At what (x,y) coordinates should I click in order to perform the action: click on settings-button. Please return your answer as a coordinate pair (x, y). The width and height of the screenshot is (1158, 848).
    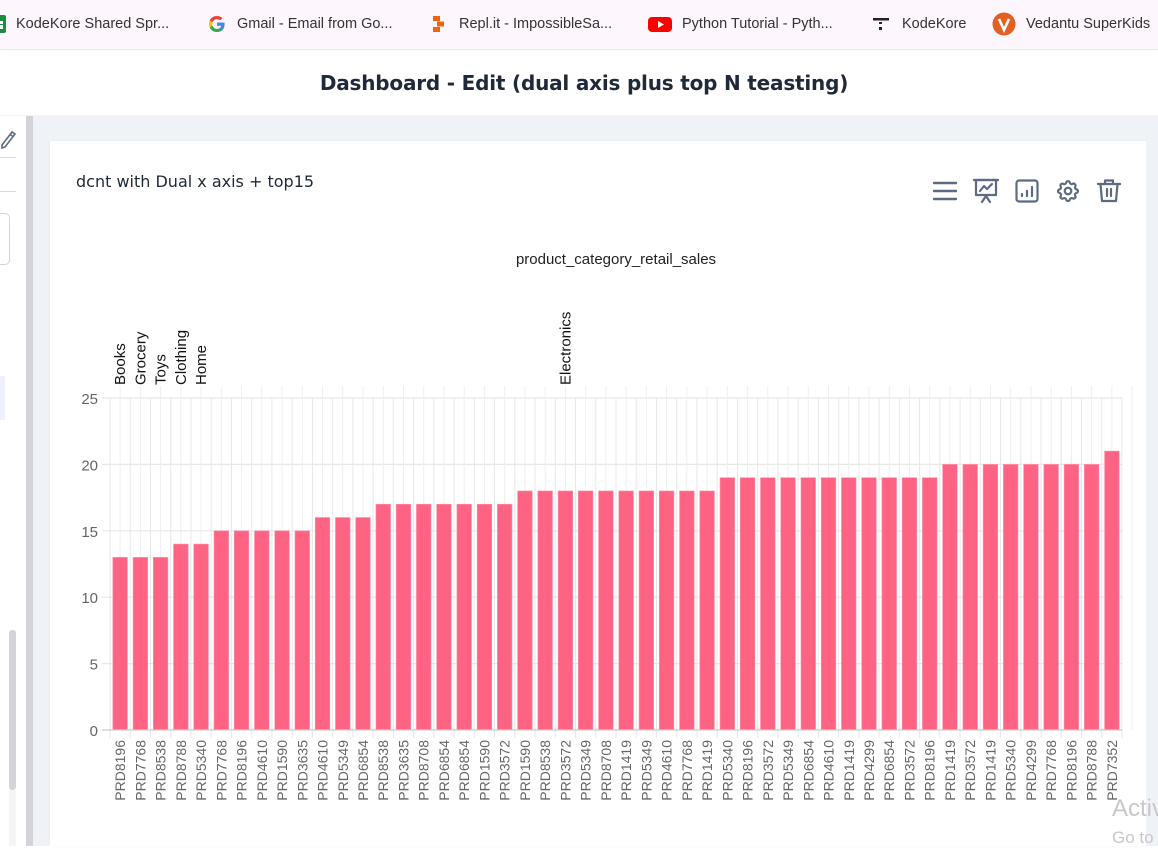
    Looking at the image, I should click on (1067, 193).